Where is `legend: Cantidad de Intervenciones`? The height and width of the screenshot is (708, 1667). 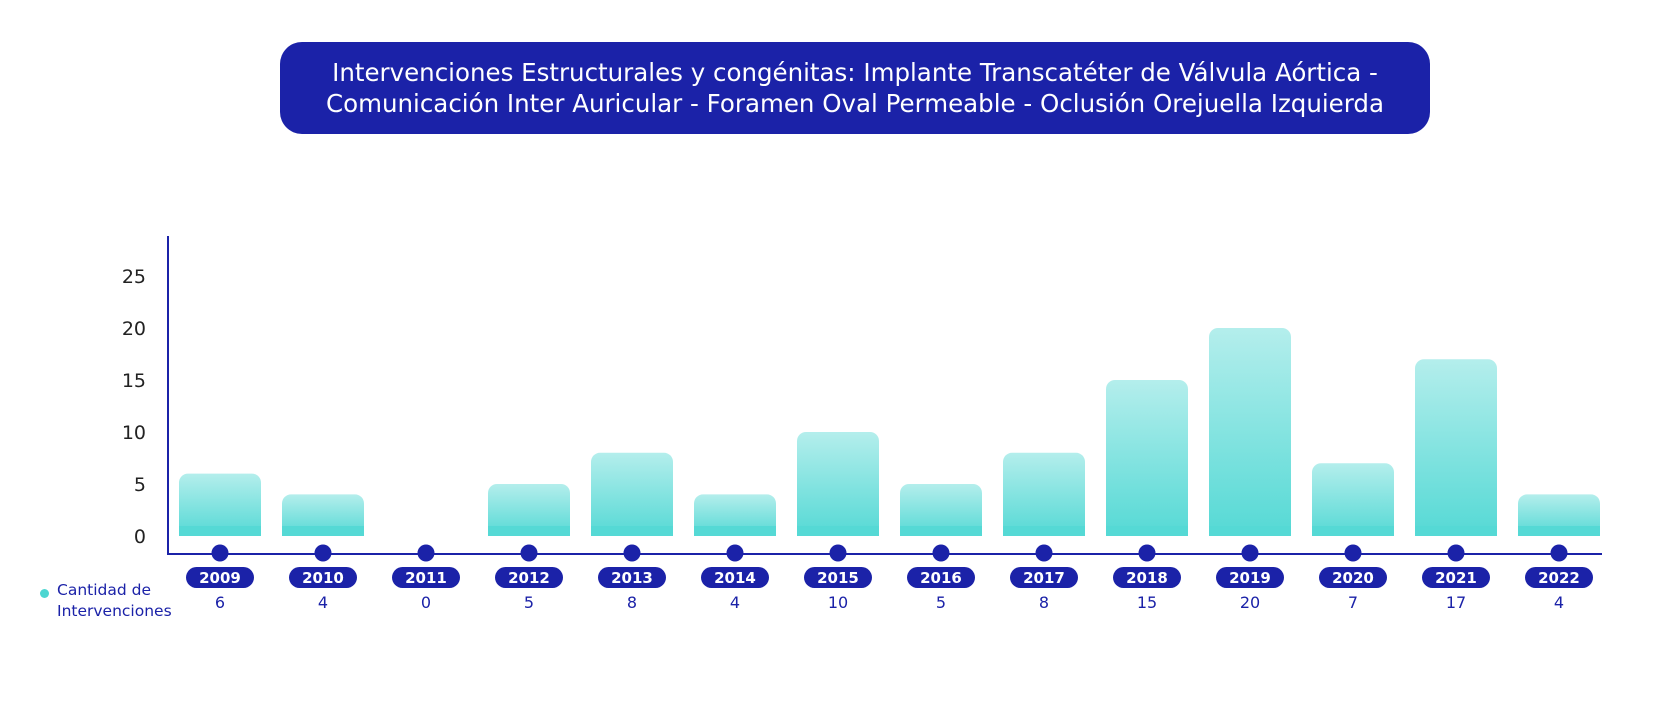 legend: Cantidad de Intervenciones is located at coordinates (108, 601).